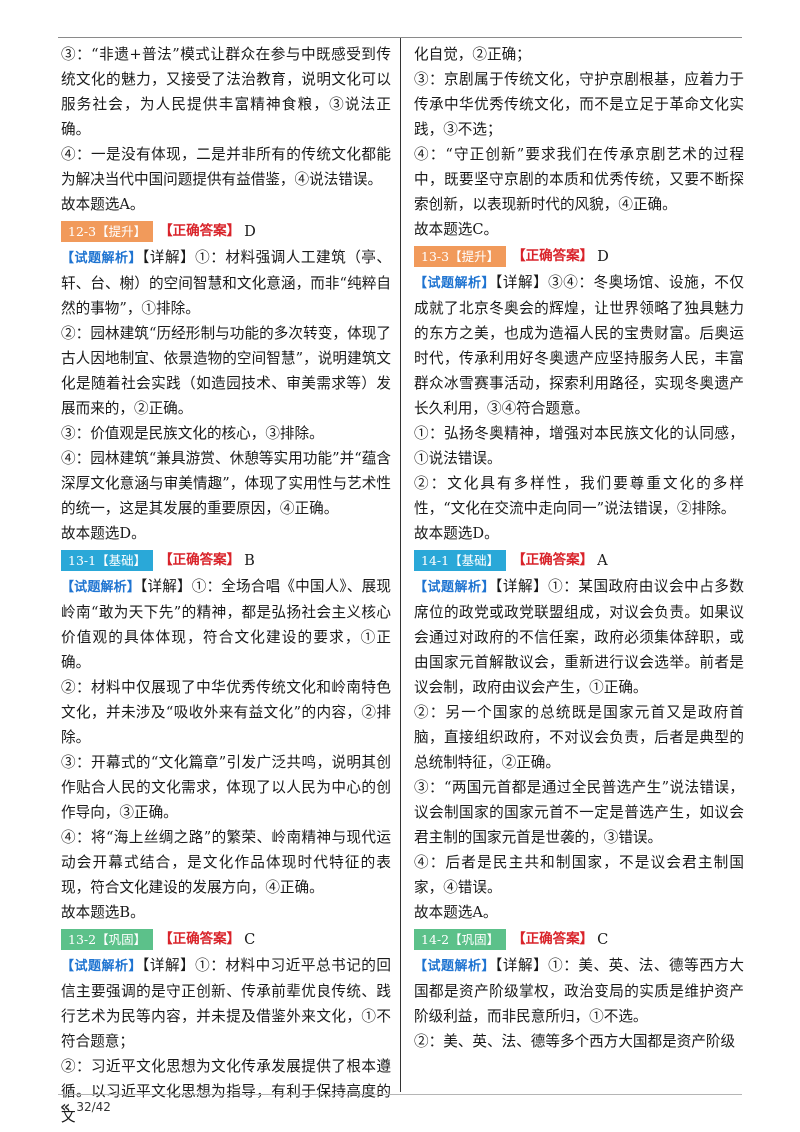 This screenshot has width=800, height=1132. I want to click on body-paragraph: ④：后者是民主共和制国家，不是议会君主制国家，④错误。, so click(579, 875).